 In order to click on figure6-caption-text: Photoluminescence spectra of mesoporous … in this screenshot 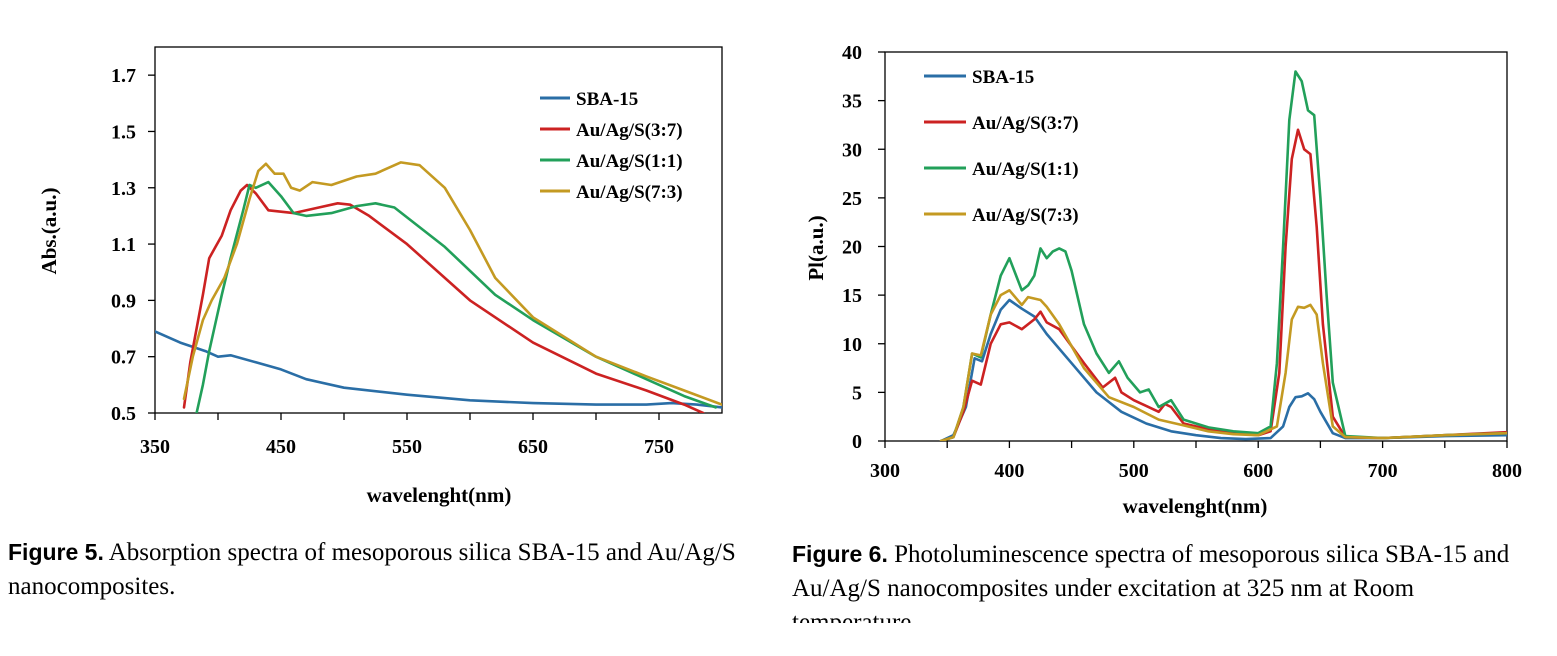, I will do `click(1151, 582)`.